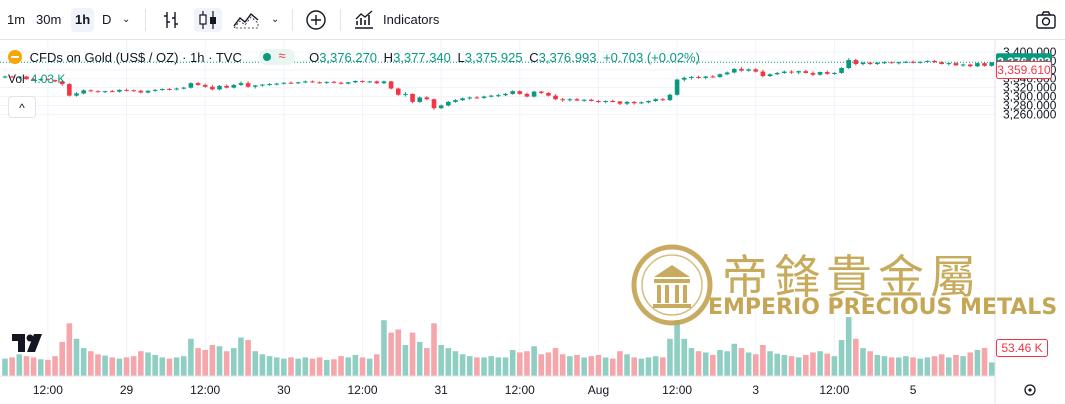 The height and width of the screenshot is (404, 1065). I want to click on indicators-button: Indicators, so click(396, 20).